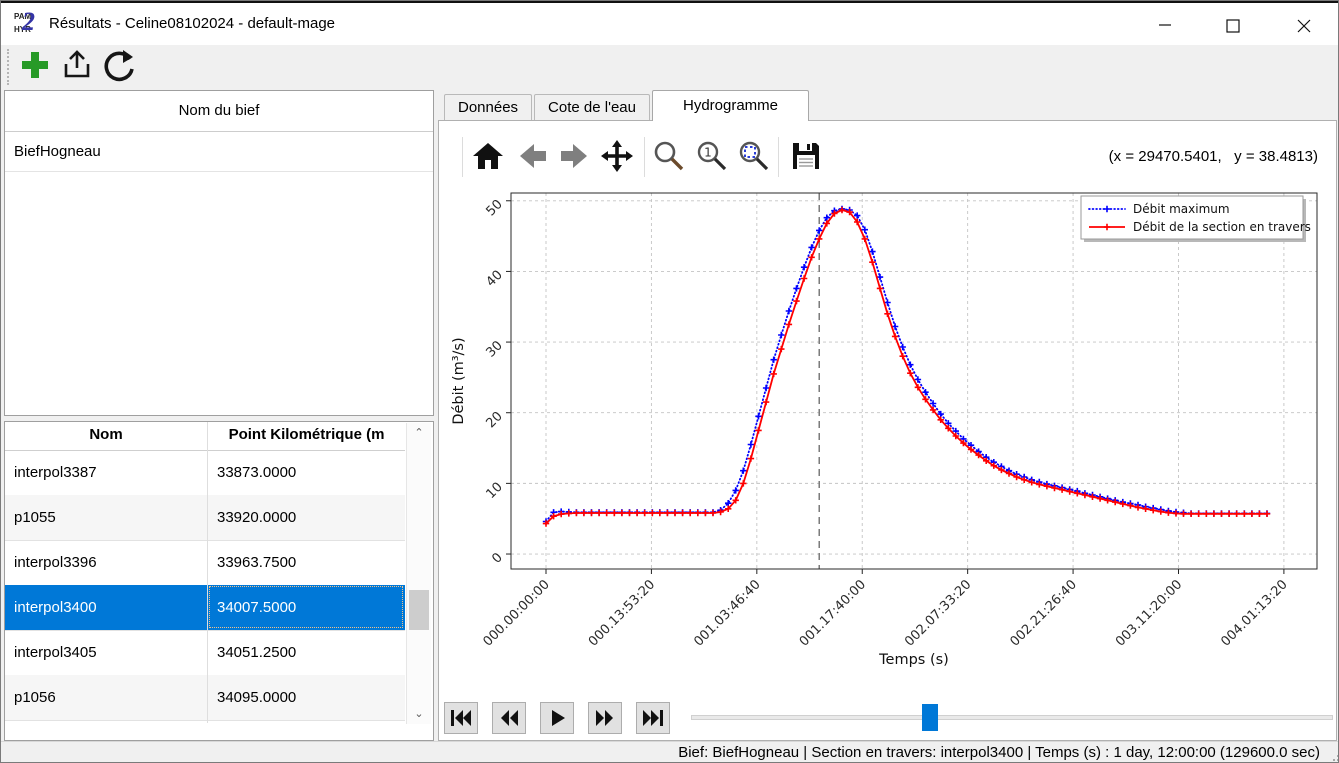  Describe the element at coordinates (488, 107) in the screenshot. I see `tab-donn-es: Données` at that location.